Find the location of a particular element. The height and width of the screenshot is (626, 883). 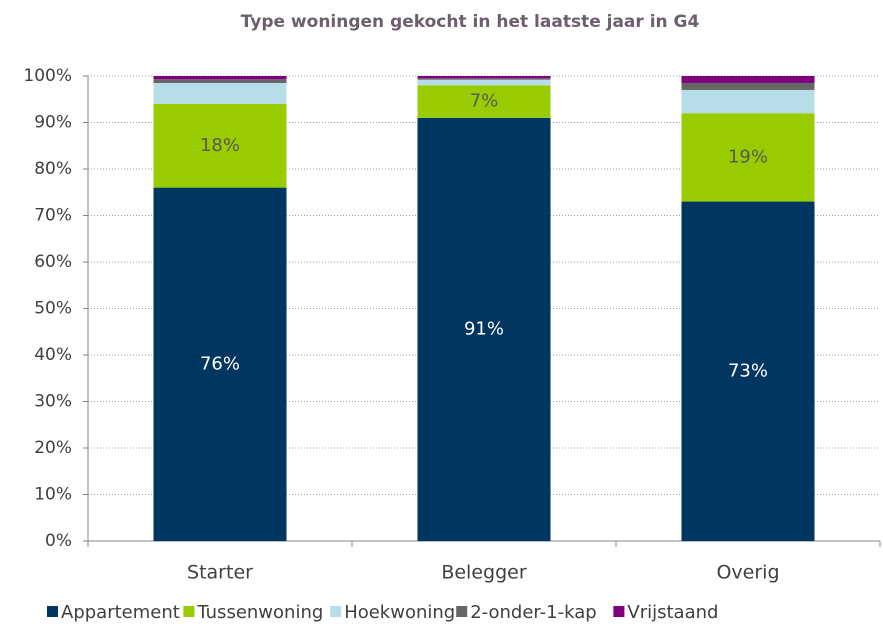

legend-label: Appartement is located at coordinates (120, 612).